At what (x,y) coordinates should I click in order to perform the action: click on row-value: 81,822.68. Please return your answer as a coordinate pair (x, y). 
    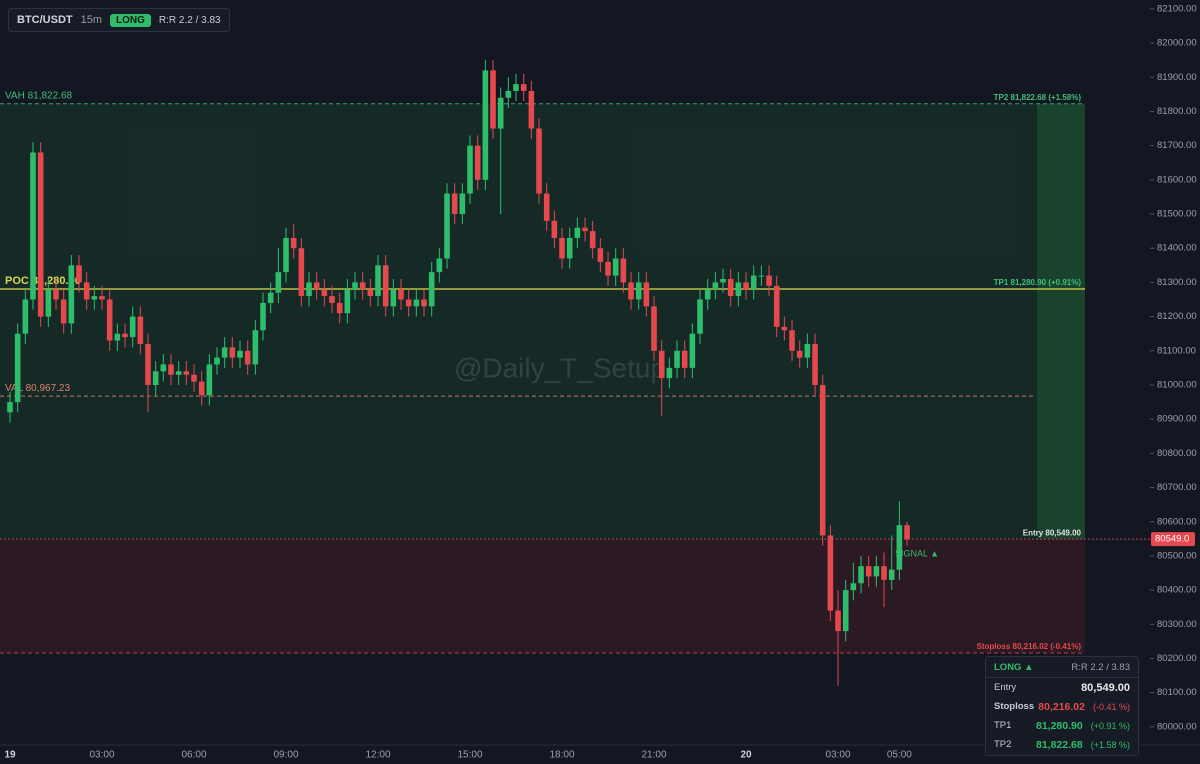
    Looking at the image, I should click on (1059, 744).